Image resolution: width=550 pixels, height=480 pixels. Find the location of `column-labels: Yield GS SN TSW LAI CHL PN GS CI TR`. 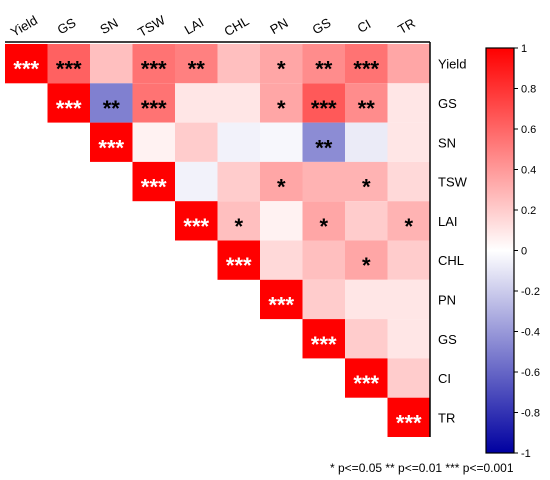

column-labels: Yield GS SN TSW LAI CHL PN GS CI TR is located at coordinates (213, 26).